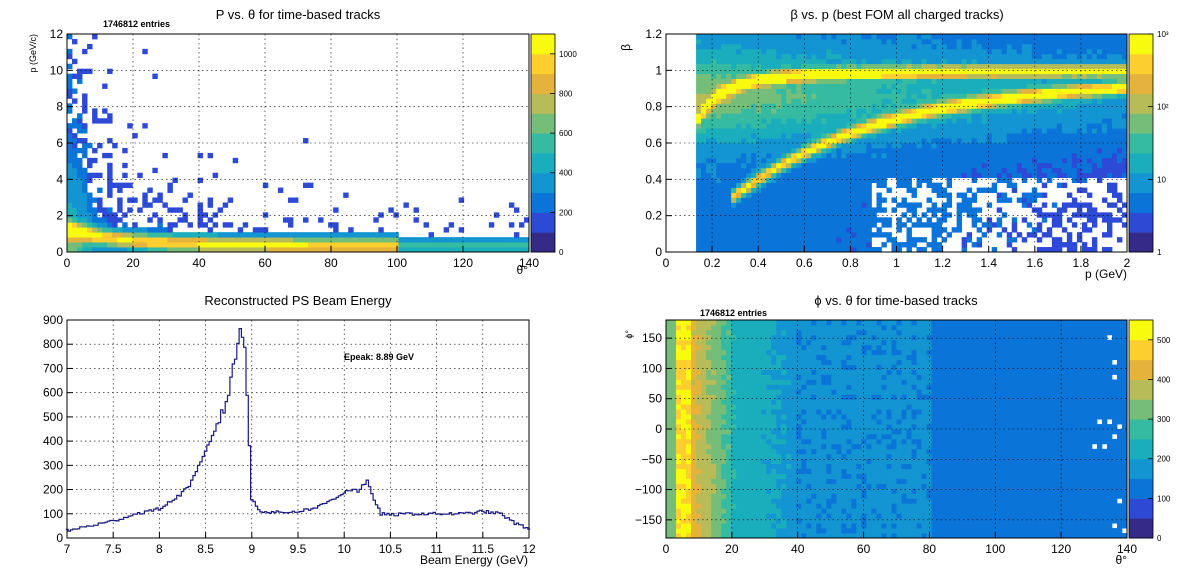  Describe the element at coordinates (474, 560) in the screenshot. I see `x-axis-label: Beam Energy (GeV)` at that location.